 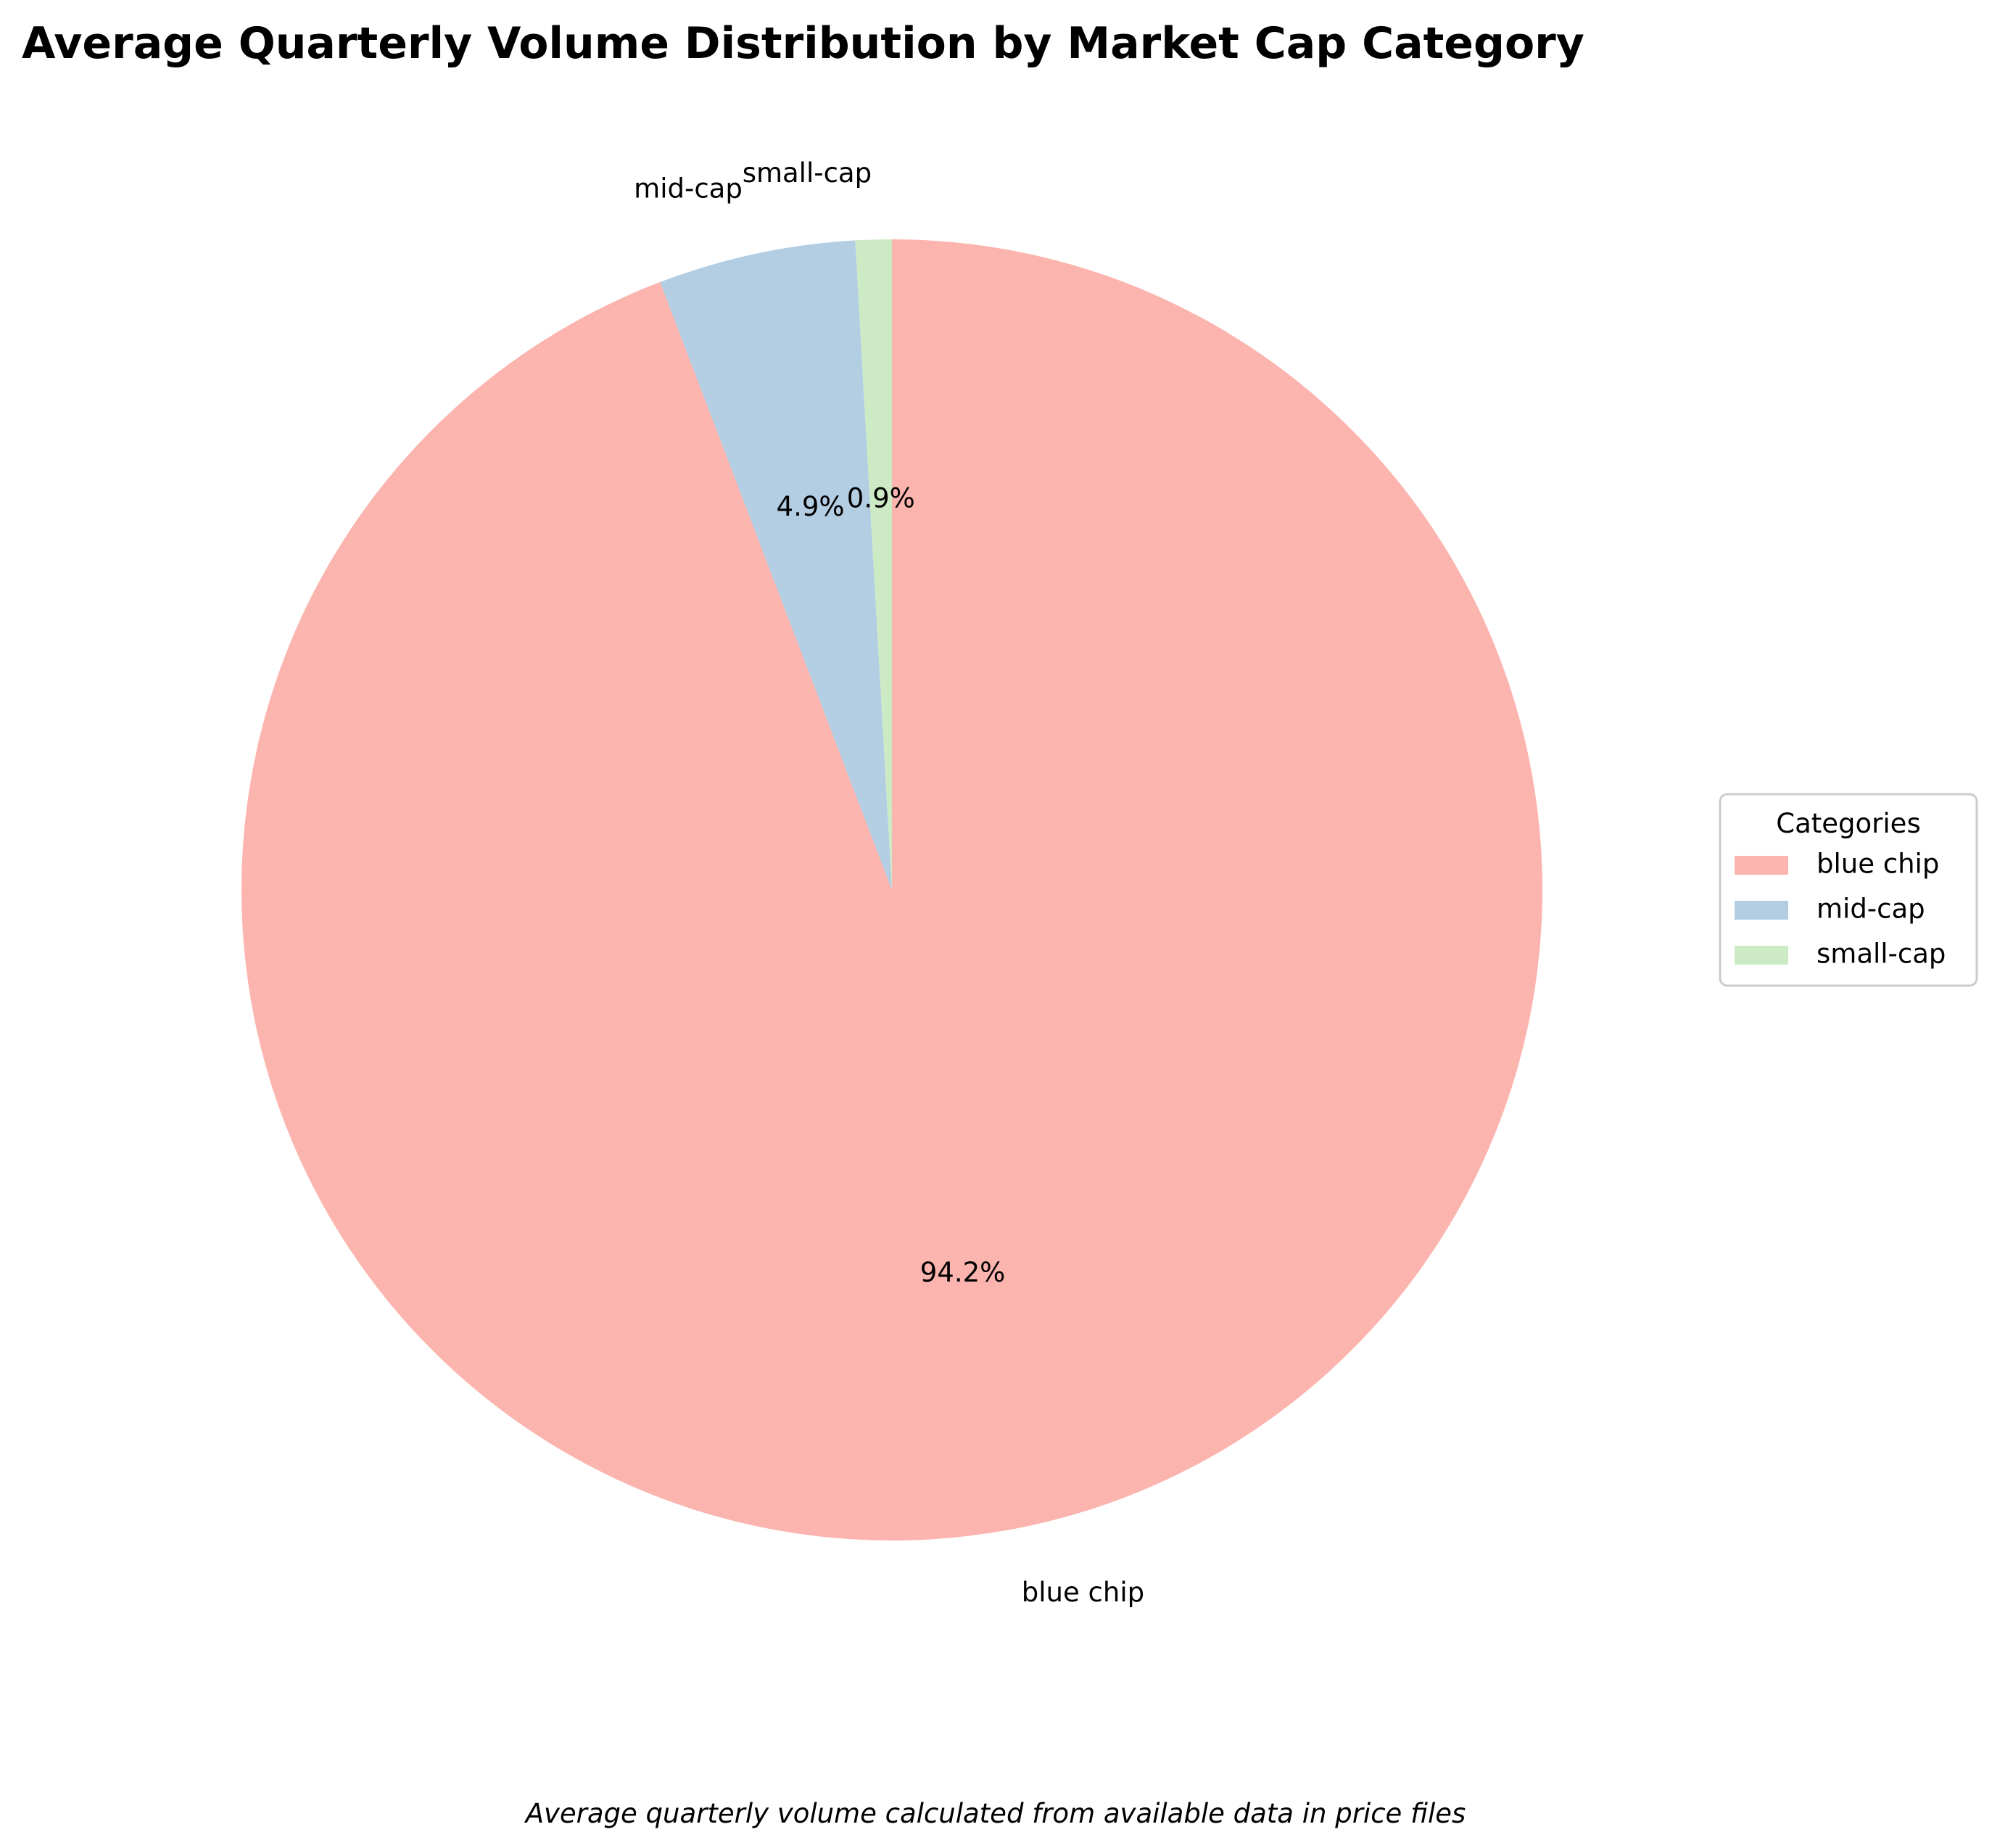 I want to click on pie-slice-small-cap, so click(x=873, y=564).